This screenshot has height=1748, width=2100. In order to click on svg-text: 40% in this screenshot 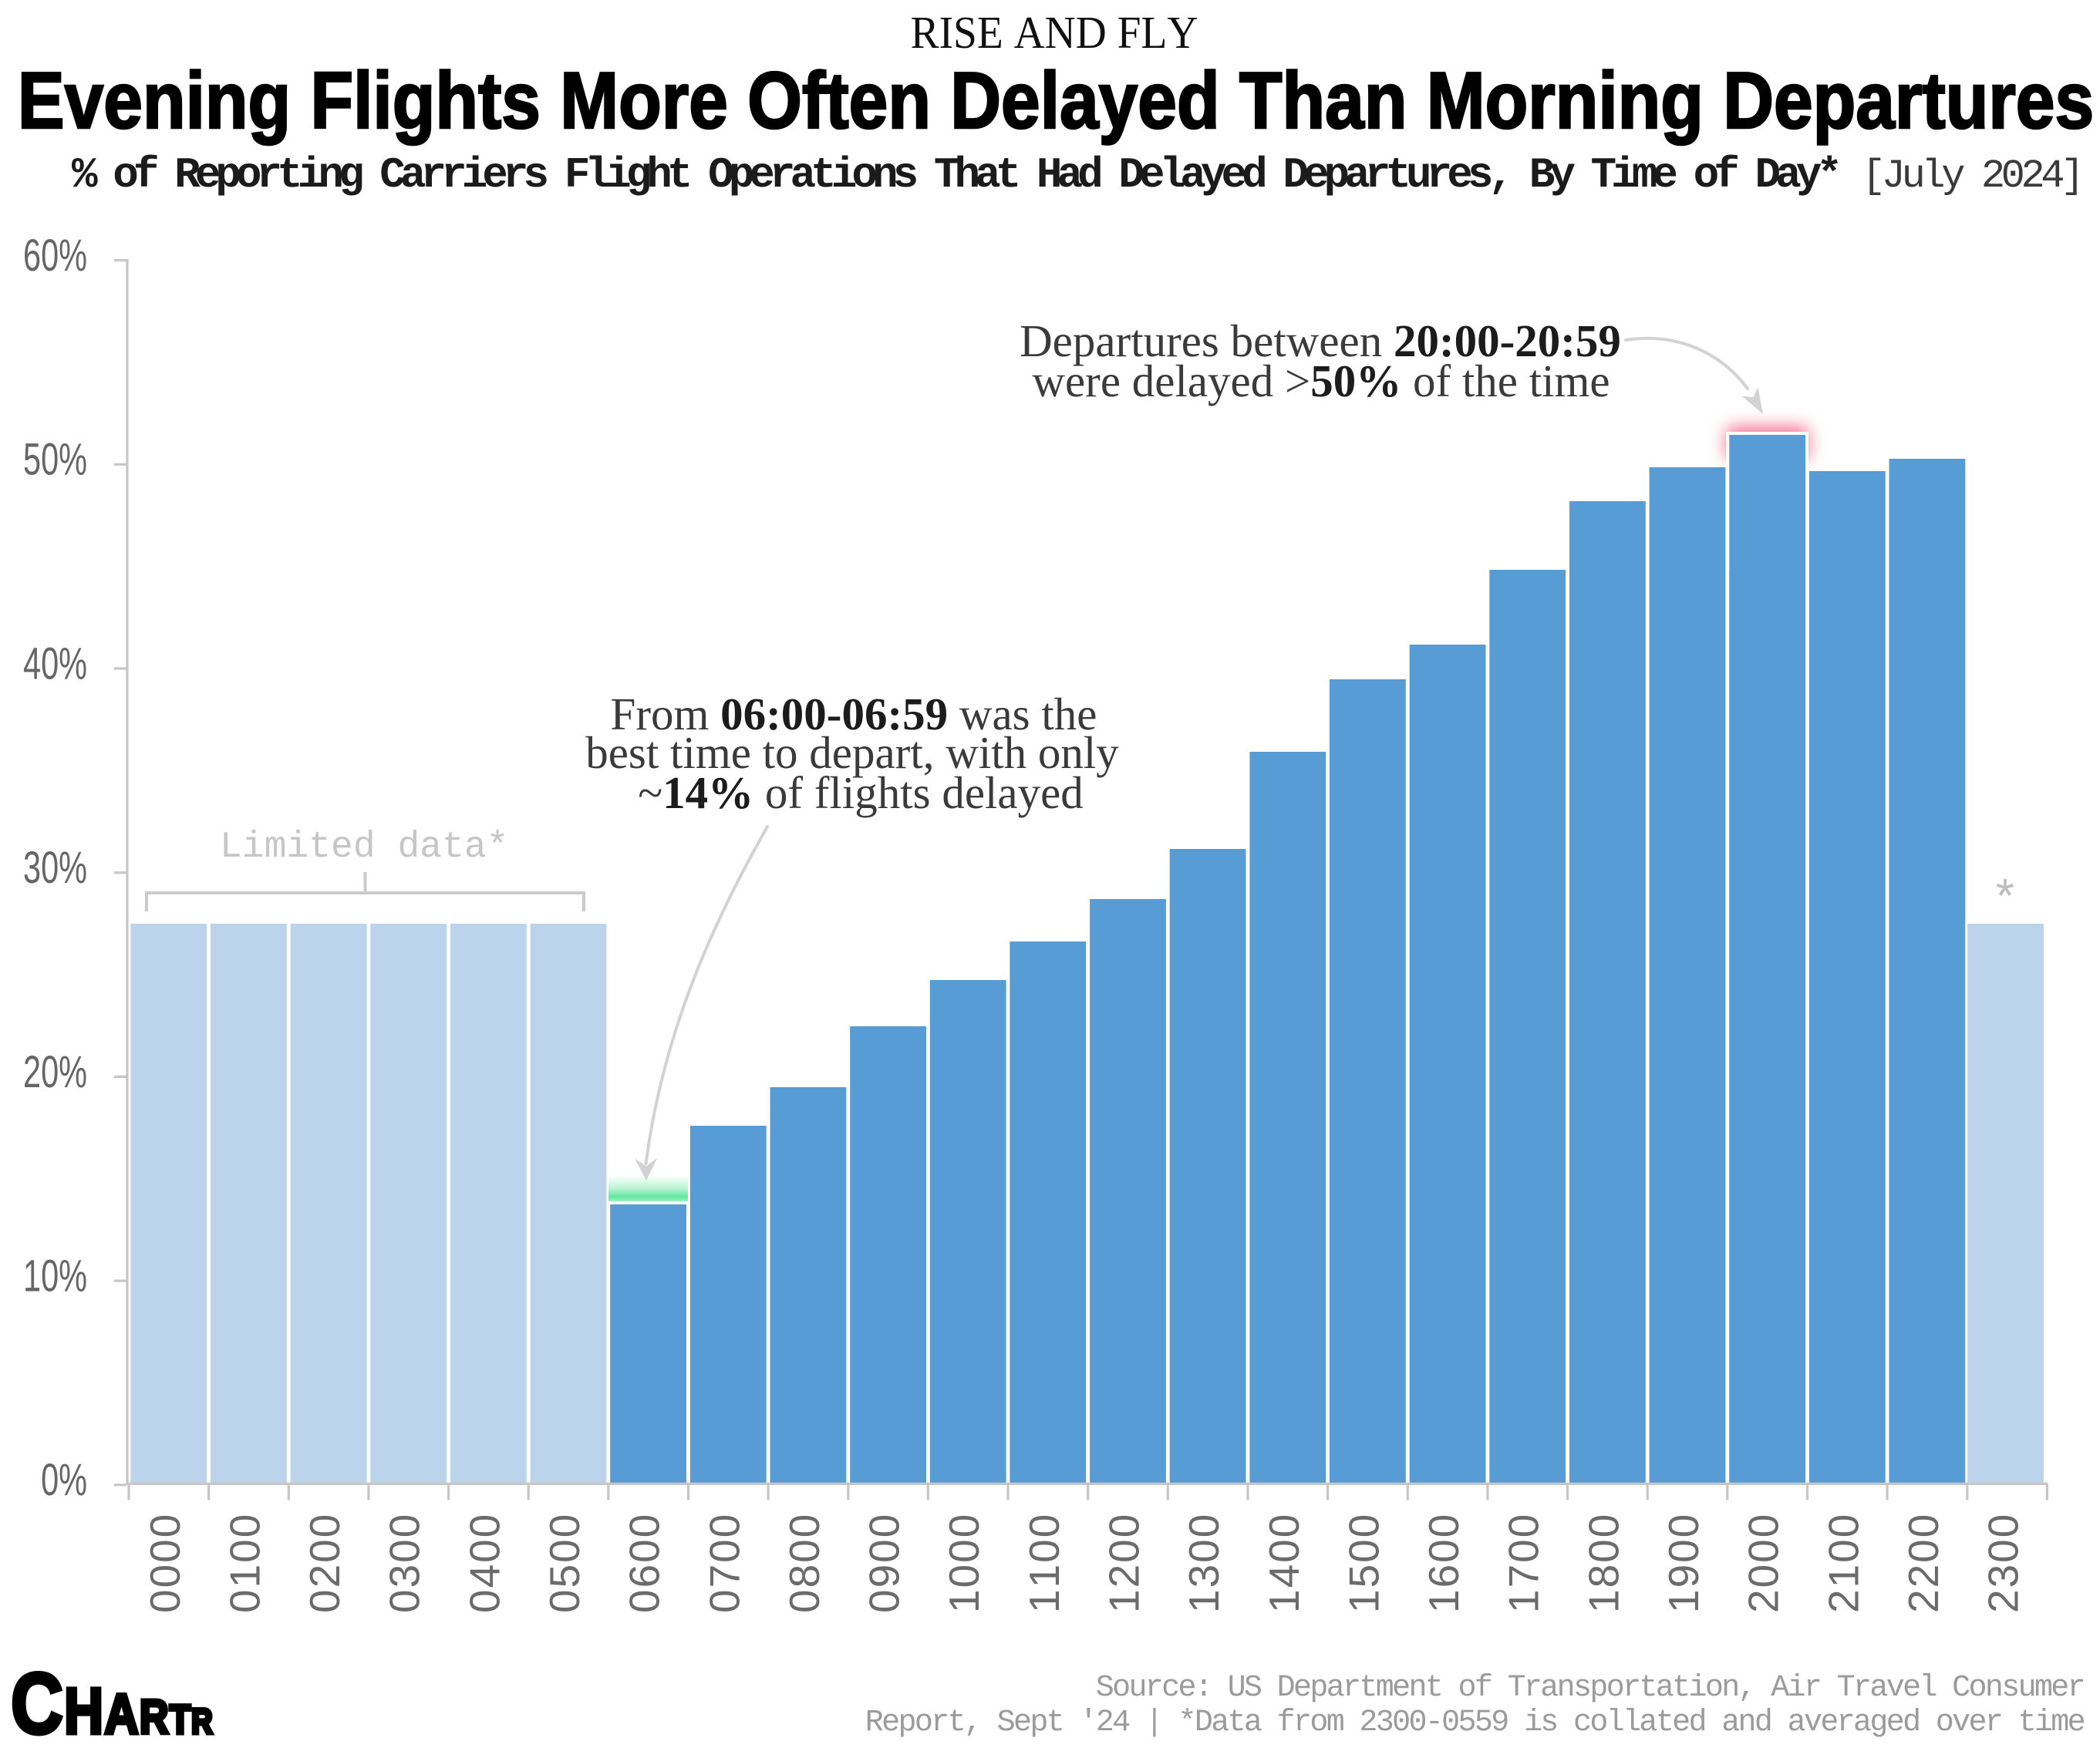, I will do `click(55, 663)`.